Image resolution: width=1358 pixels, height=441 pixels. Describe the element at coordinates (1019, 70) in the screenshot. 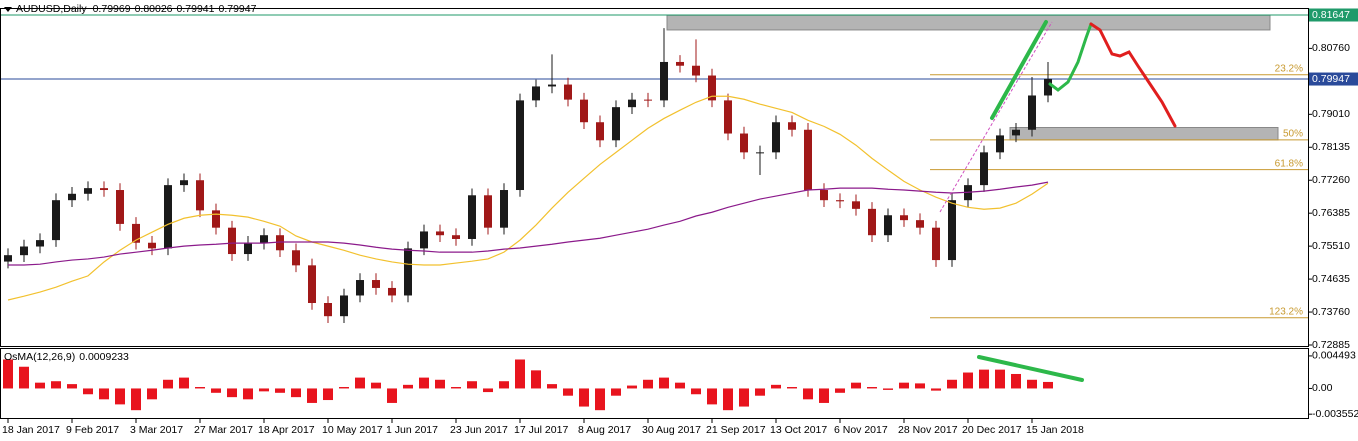

I see `green-stroke` at that location.